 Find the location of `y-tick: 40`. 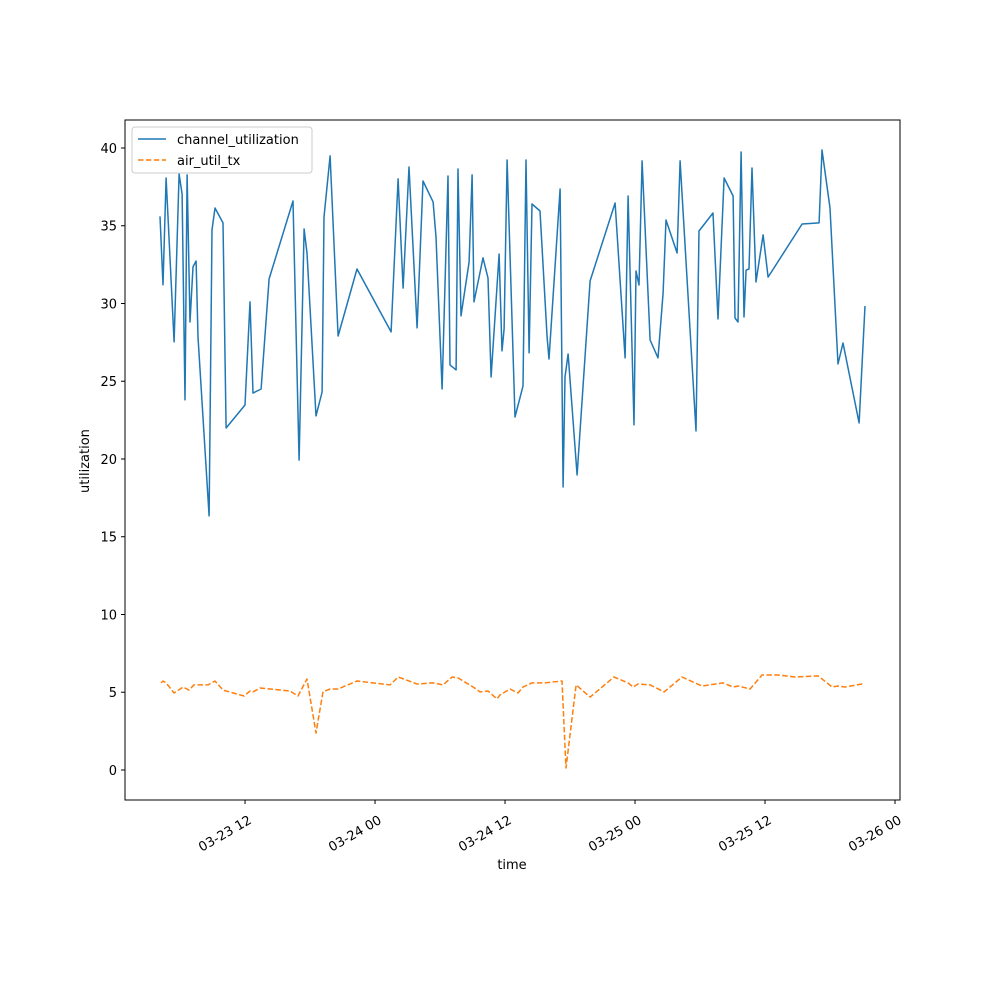

y-tick: 40 is located at coordinates (112, 149).